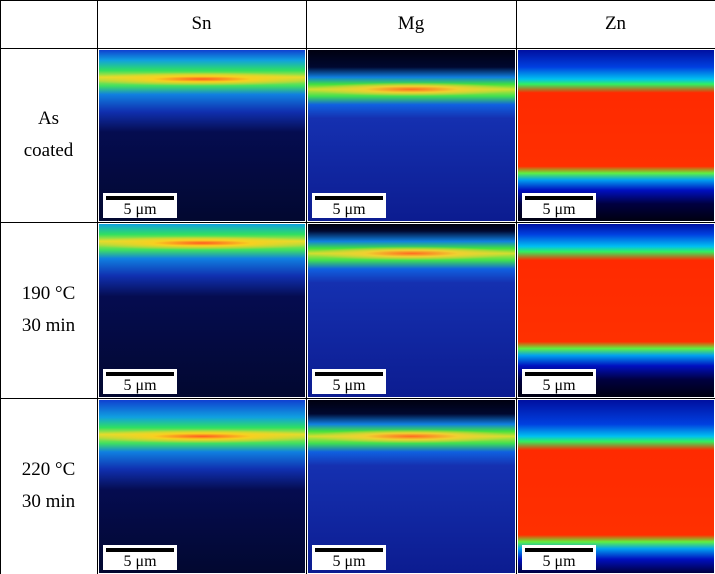  What do you see at coordinates (201, 23) in the screenshot?
I see `column-header: Sn` at bounding box center [201, 23].